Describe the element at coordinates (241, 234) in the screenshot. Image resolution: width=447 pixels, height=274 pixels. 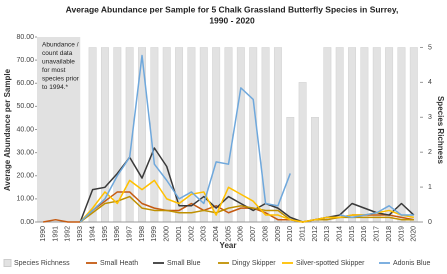
I see `x-tick-label: 2006` at that location.